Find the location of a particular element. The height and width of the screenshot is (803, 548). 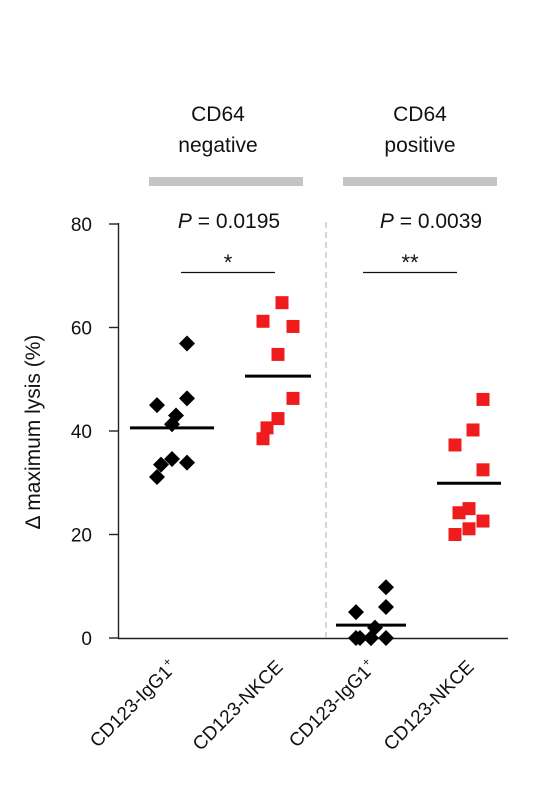

p-value-label: P = 0.0195 is located at coordinates (229, 221).